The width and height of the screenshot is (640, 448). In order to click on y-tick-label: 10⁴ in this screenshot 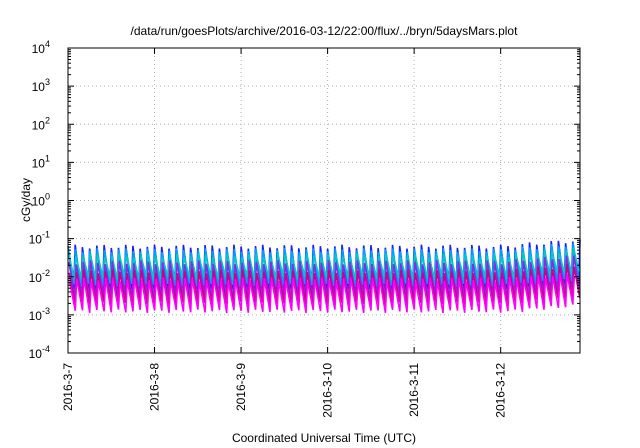, I will do `click(41, 47)`.